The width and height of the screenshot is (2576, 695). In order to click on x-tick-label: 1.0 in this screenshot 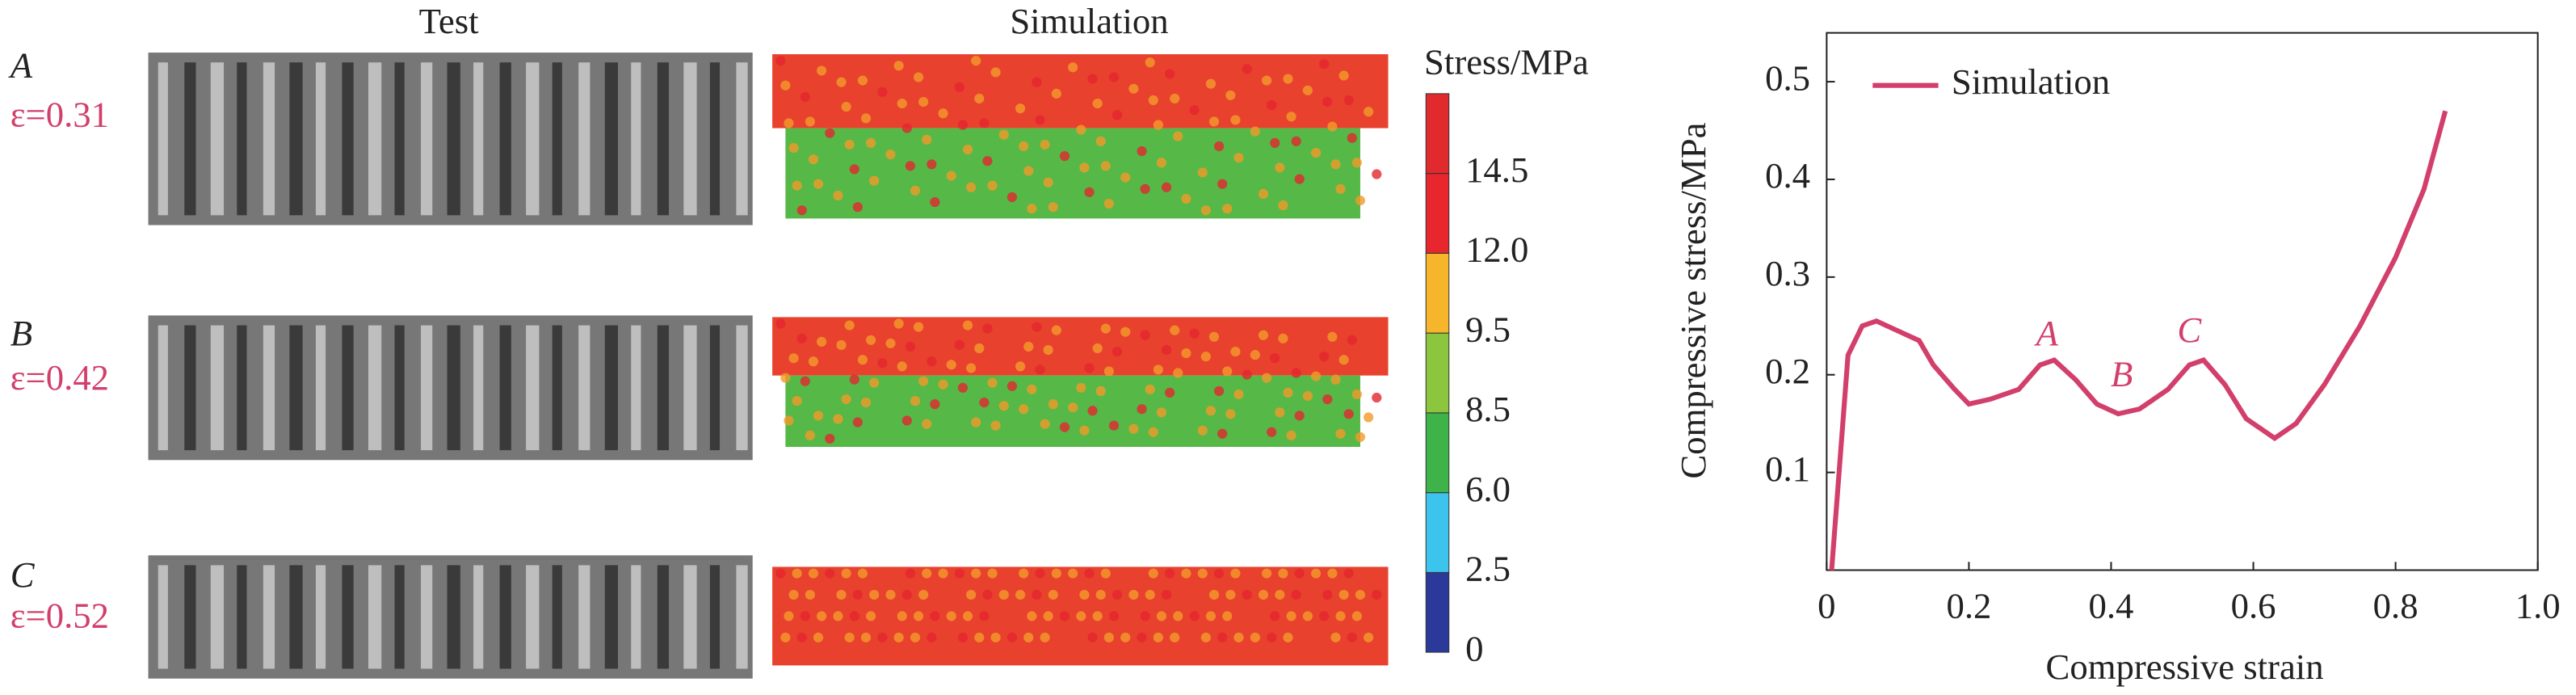, I will do `click(2538, 606)`.